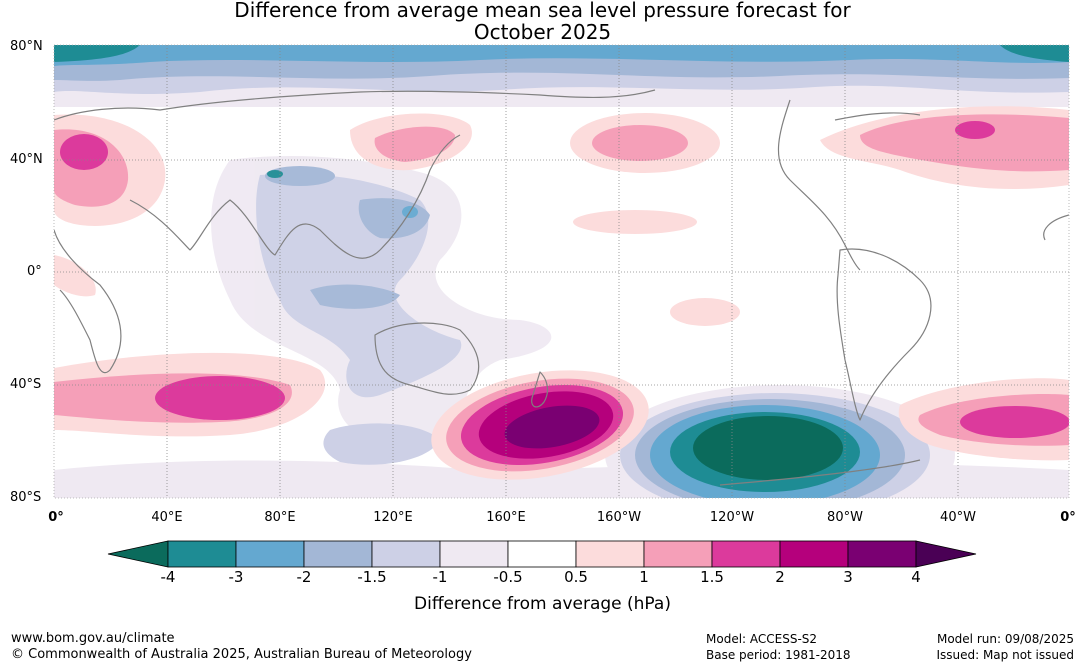 The width and height of the screenshot is (1085, 667). What do you see at coordinates (372, 577) in the screenshot?
I see `colorbar-tick-label: -1.5` at bounding box center [372, 577].